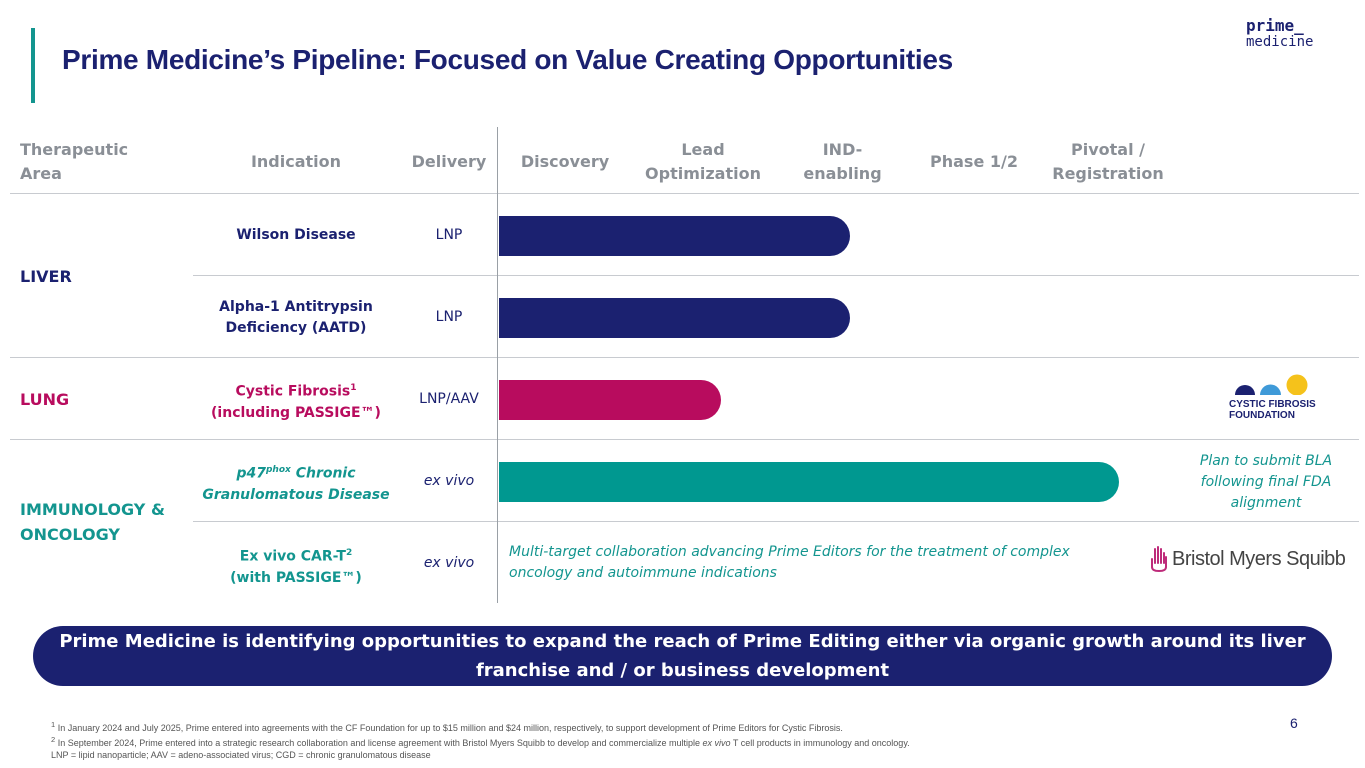  Describe the element at coordinates (74, 161) in the screenshot. I see `header-therapeutic-area: Therapeutic Area` at that location.